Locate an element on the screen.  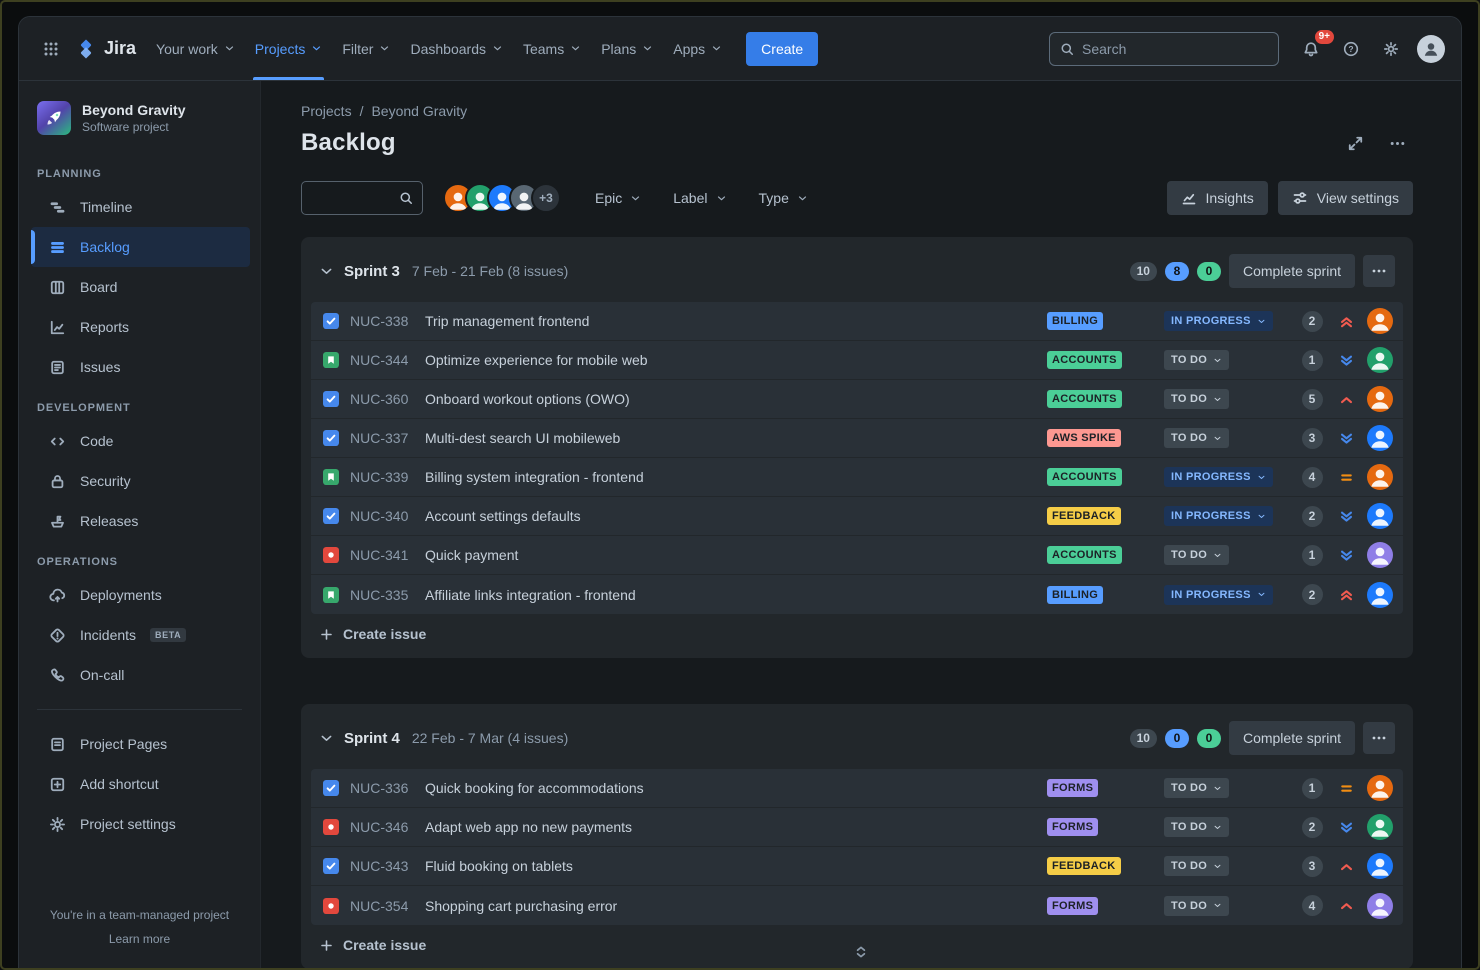
nav-item-apps: Apps is located at coordinates (697, 48).